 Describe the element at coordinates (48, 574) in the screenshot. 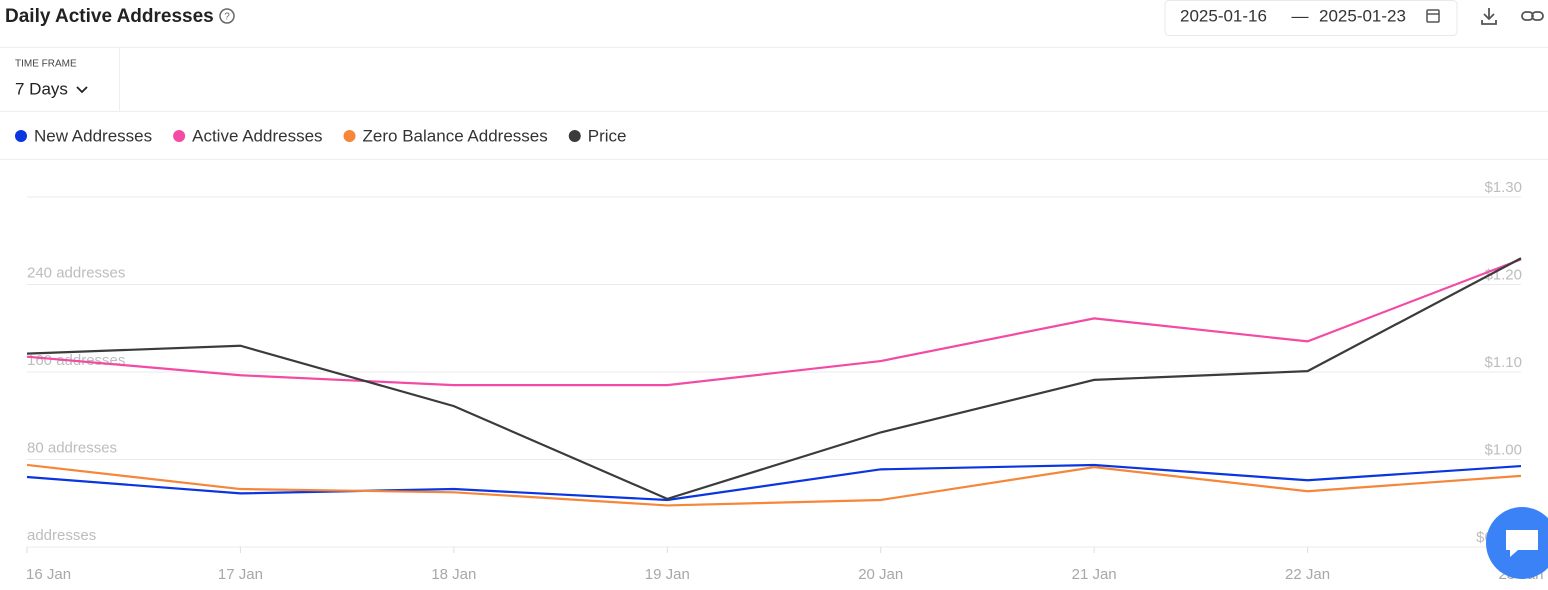

I see `x-tick-label: 16 Jan` at that location.